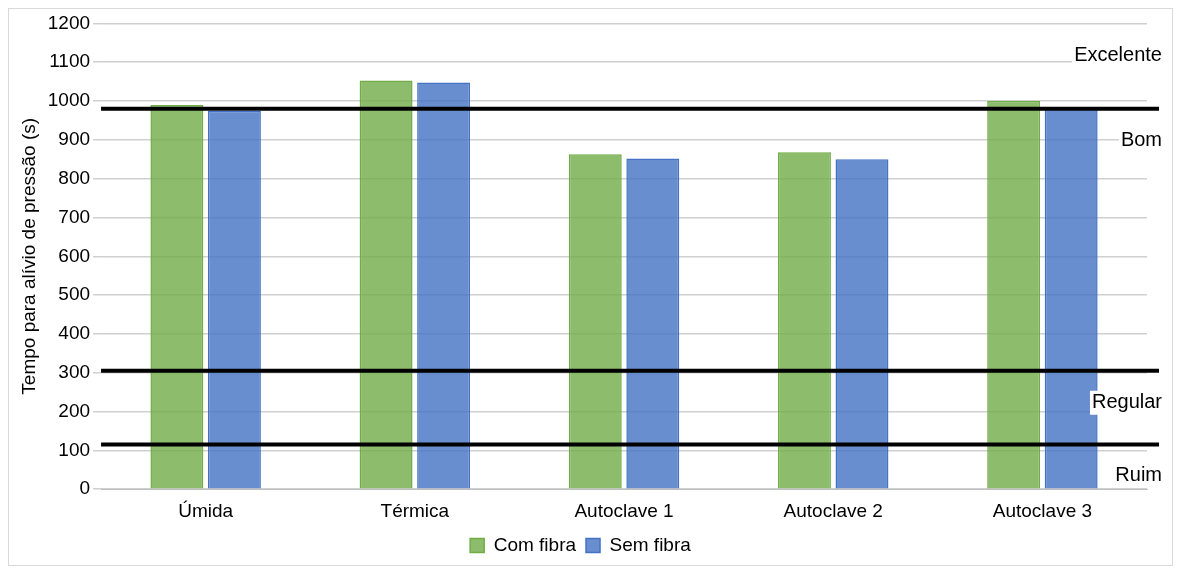 The height and width of the screenshot is (574, 1181). What do you see at coordinates (74, 333) in the screenshot?
I see `y-tick-label: 400` at bounding box center [74, 333].